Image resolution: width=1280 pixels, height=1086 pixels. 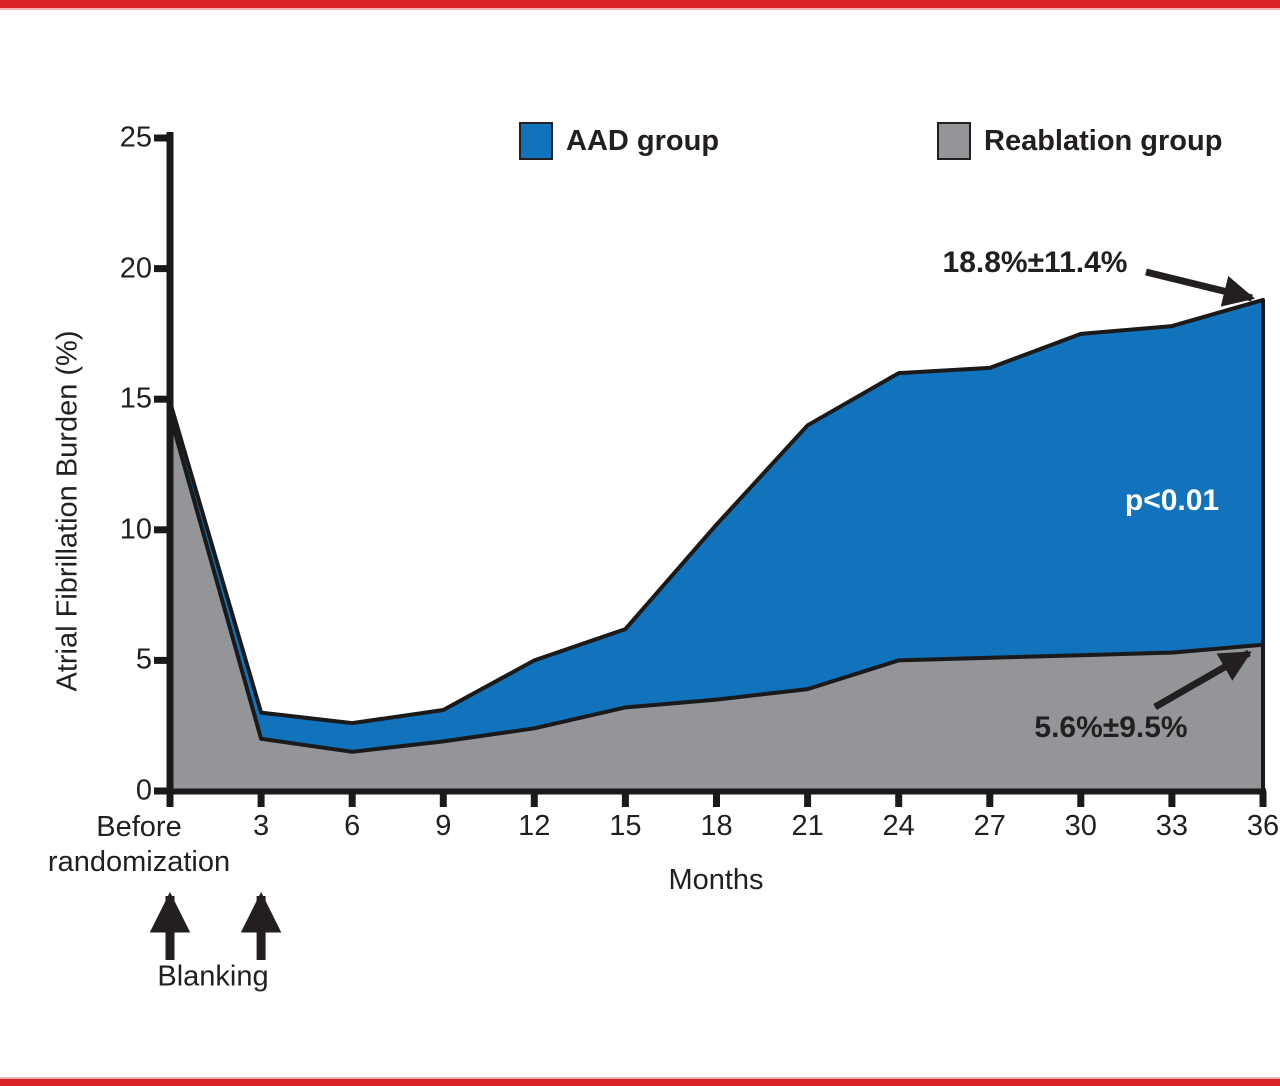 What do you see at coordinates (1103, 140) in the screenshot?
I see `legend-label-reablation: Reablation group` at bounding box center [1103, 140].